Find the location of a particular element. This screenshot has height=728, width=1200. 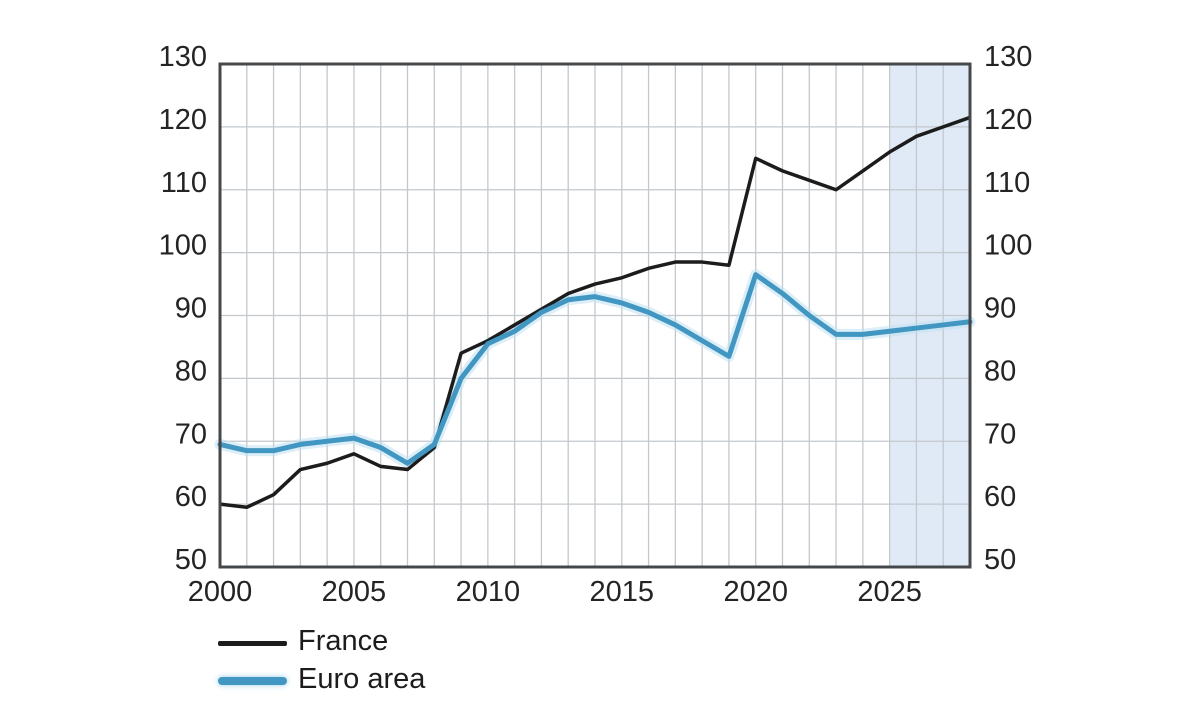

legend-label-euro-area: Euro area is located at coordinates (362, 679).